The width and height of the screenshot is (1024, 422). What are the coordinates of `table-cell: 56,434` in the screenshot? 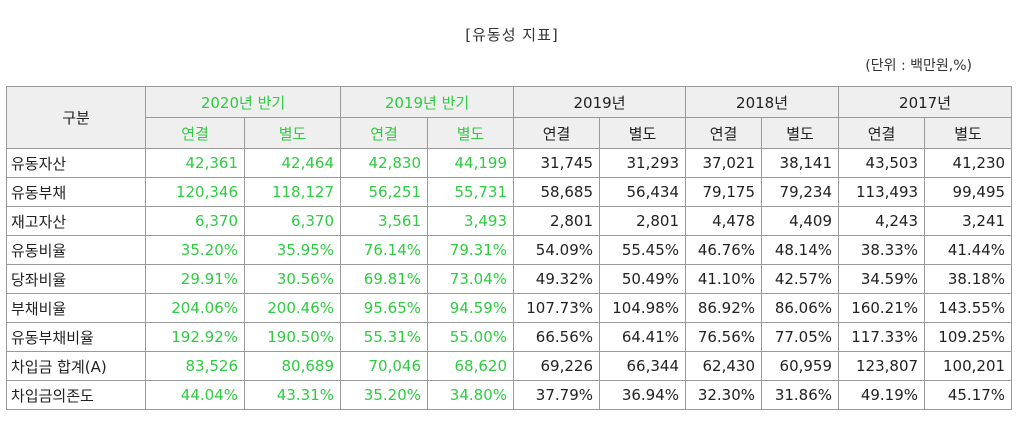 It's located at (642, 192).